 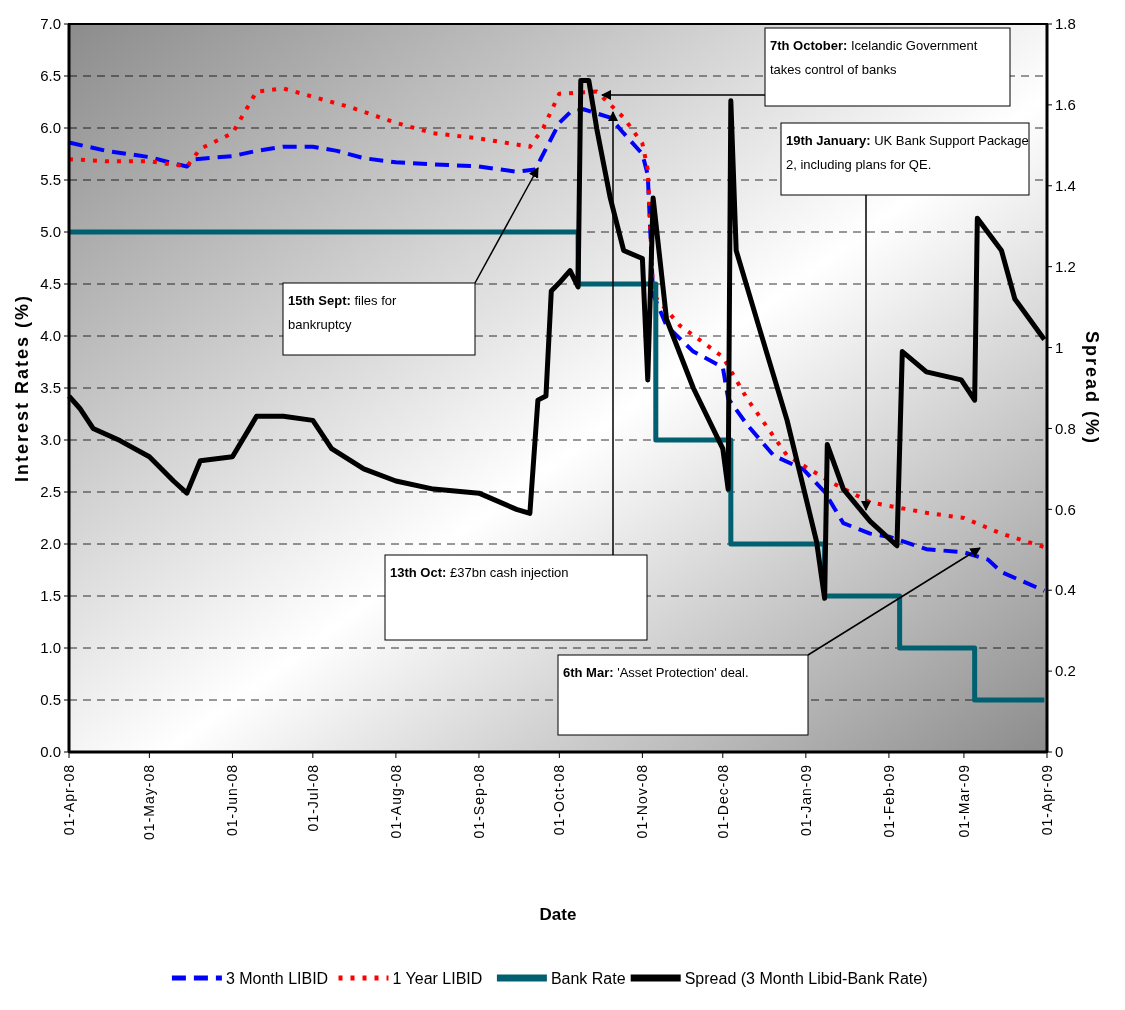 What do you see at coordinates (874, 57) in the screenshot?
I see `annotation: 7th October: Icelandic Government takes control of banks` at bounding box center [874, 57].